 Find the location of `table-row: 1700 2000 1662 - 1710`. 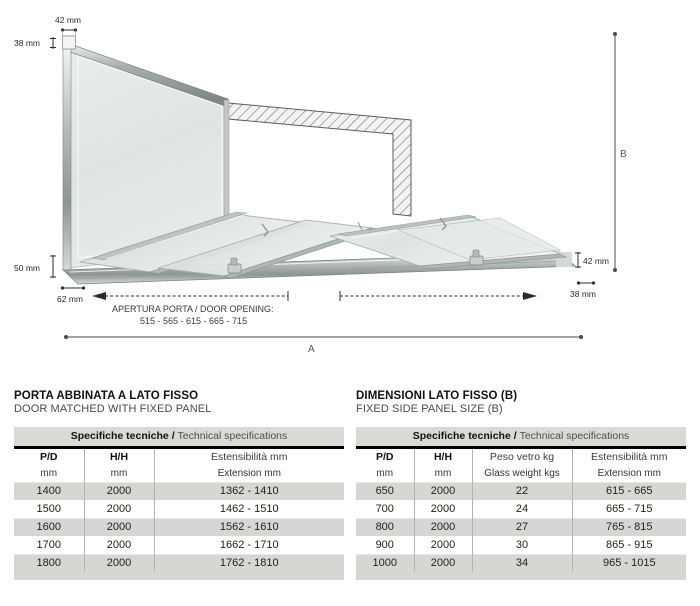

table-row: 1700 2000 1662 - 1710 is located at coordinates (179, 545).